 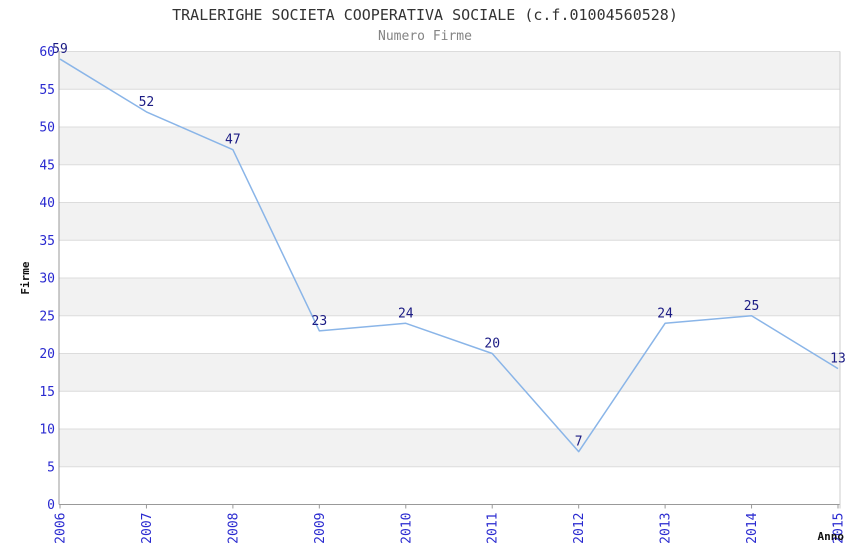 I want to click on y-tick-label: 5, so click(x=51, y=467).